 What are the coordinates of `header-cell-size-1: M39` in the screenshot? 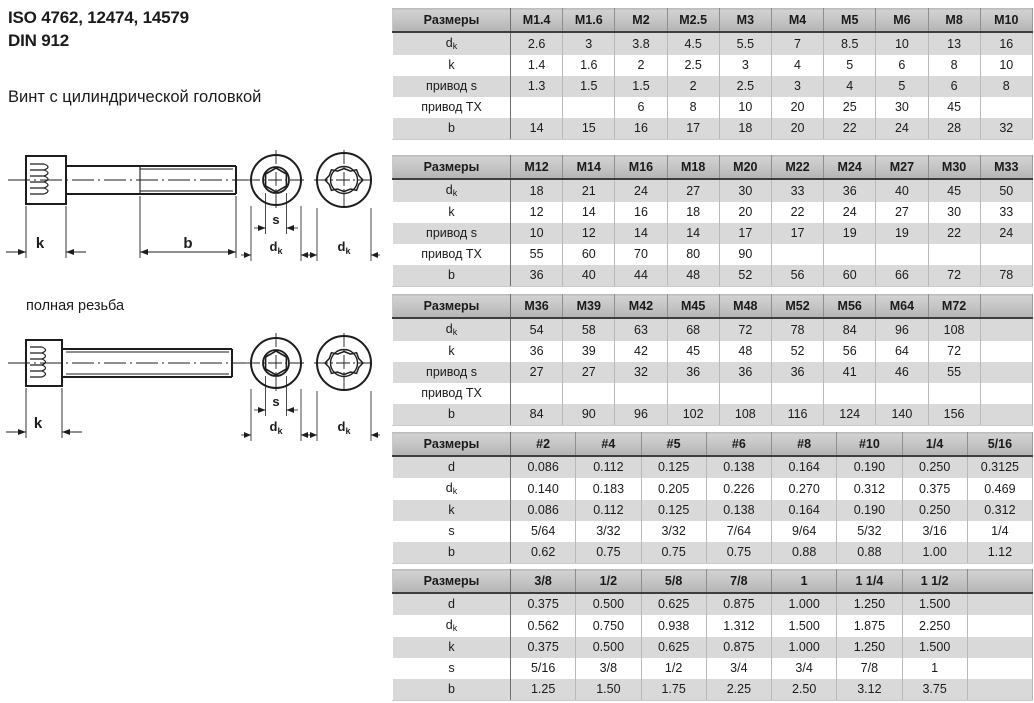 It's located at (589, 306).